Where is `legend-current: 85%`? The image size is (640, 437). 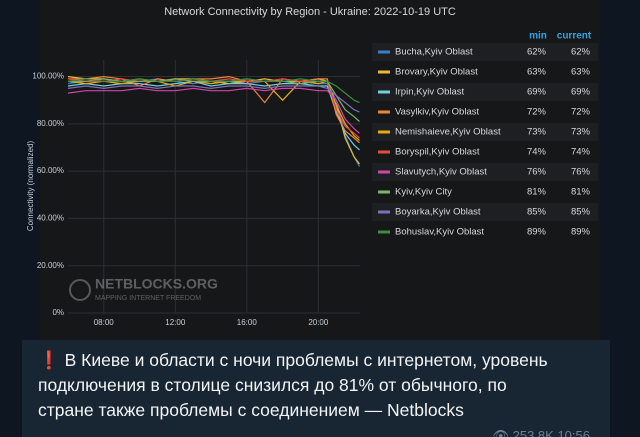 legend-current: 85% is located at coordinates (581, 212).